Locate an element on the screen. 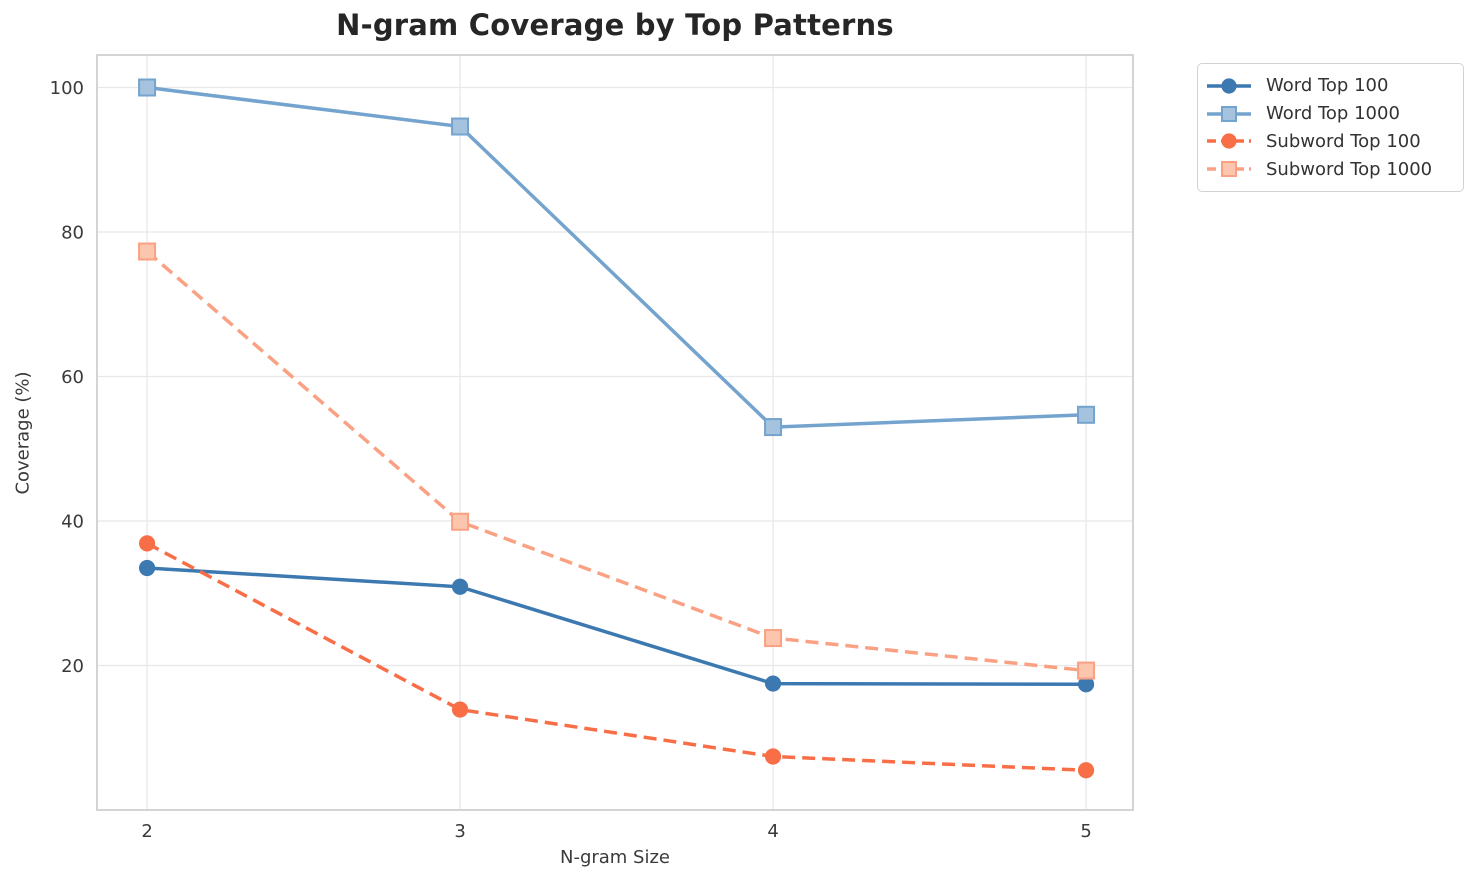 This screenshot has height=885, width=1478. legend-item-word-top-1000: Word Top 1000 is located at coordinates (1329, 113).